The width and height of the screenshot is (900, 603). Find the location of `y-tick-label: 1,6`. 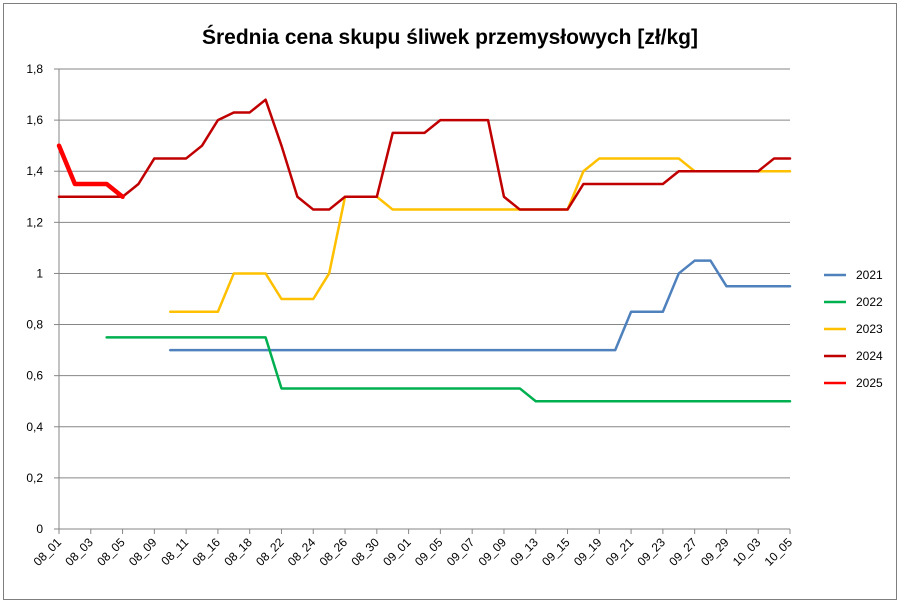

y-tick-label: 1,6 is located at coordinates (34, 120).